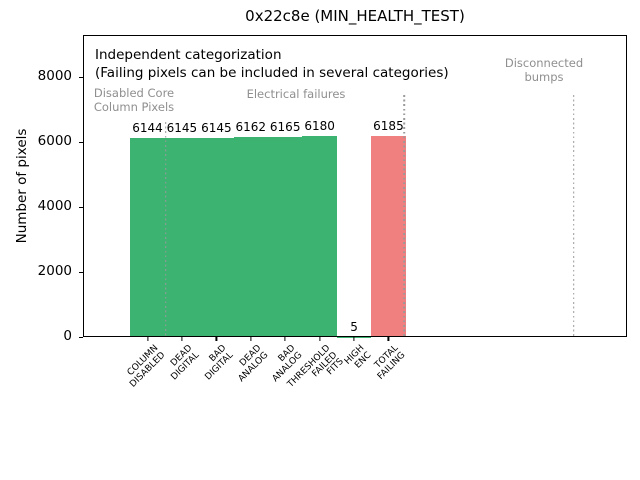  What do you see at coordinates (134, 106) in the screenshot?
I see `group-label-disabled-core-column-pixels-line: Column Pixels` at bounding box center [134, 106].